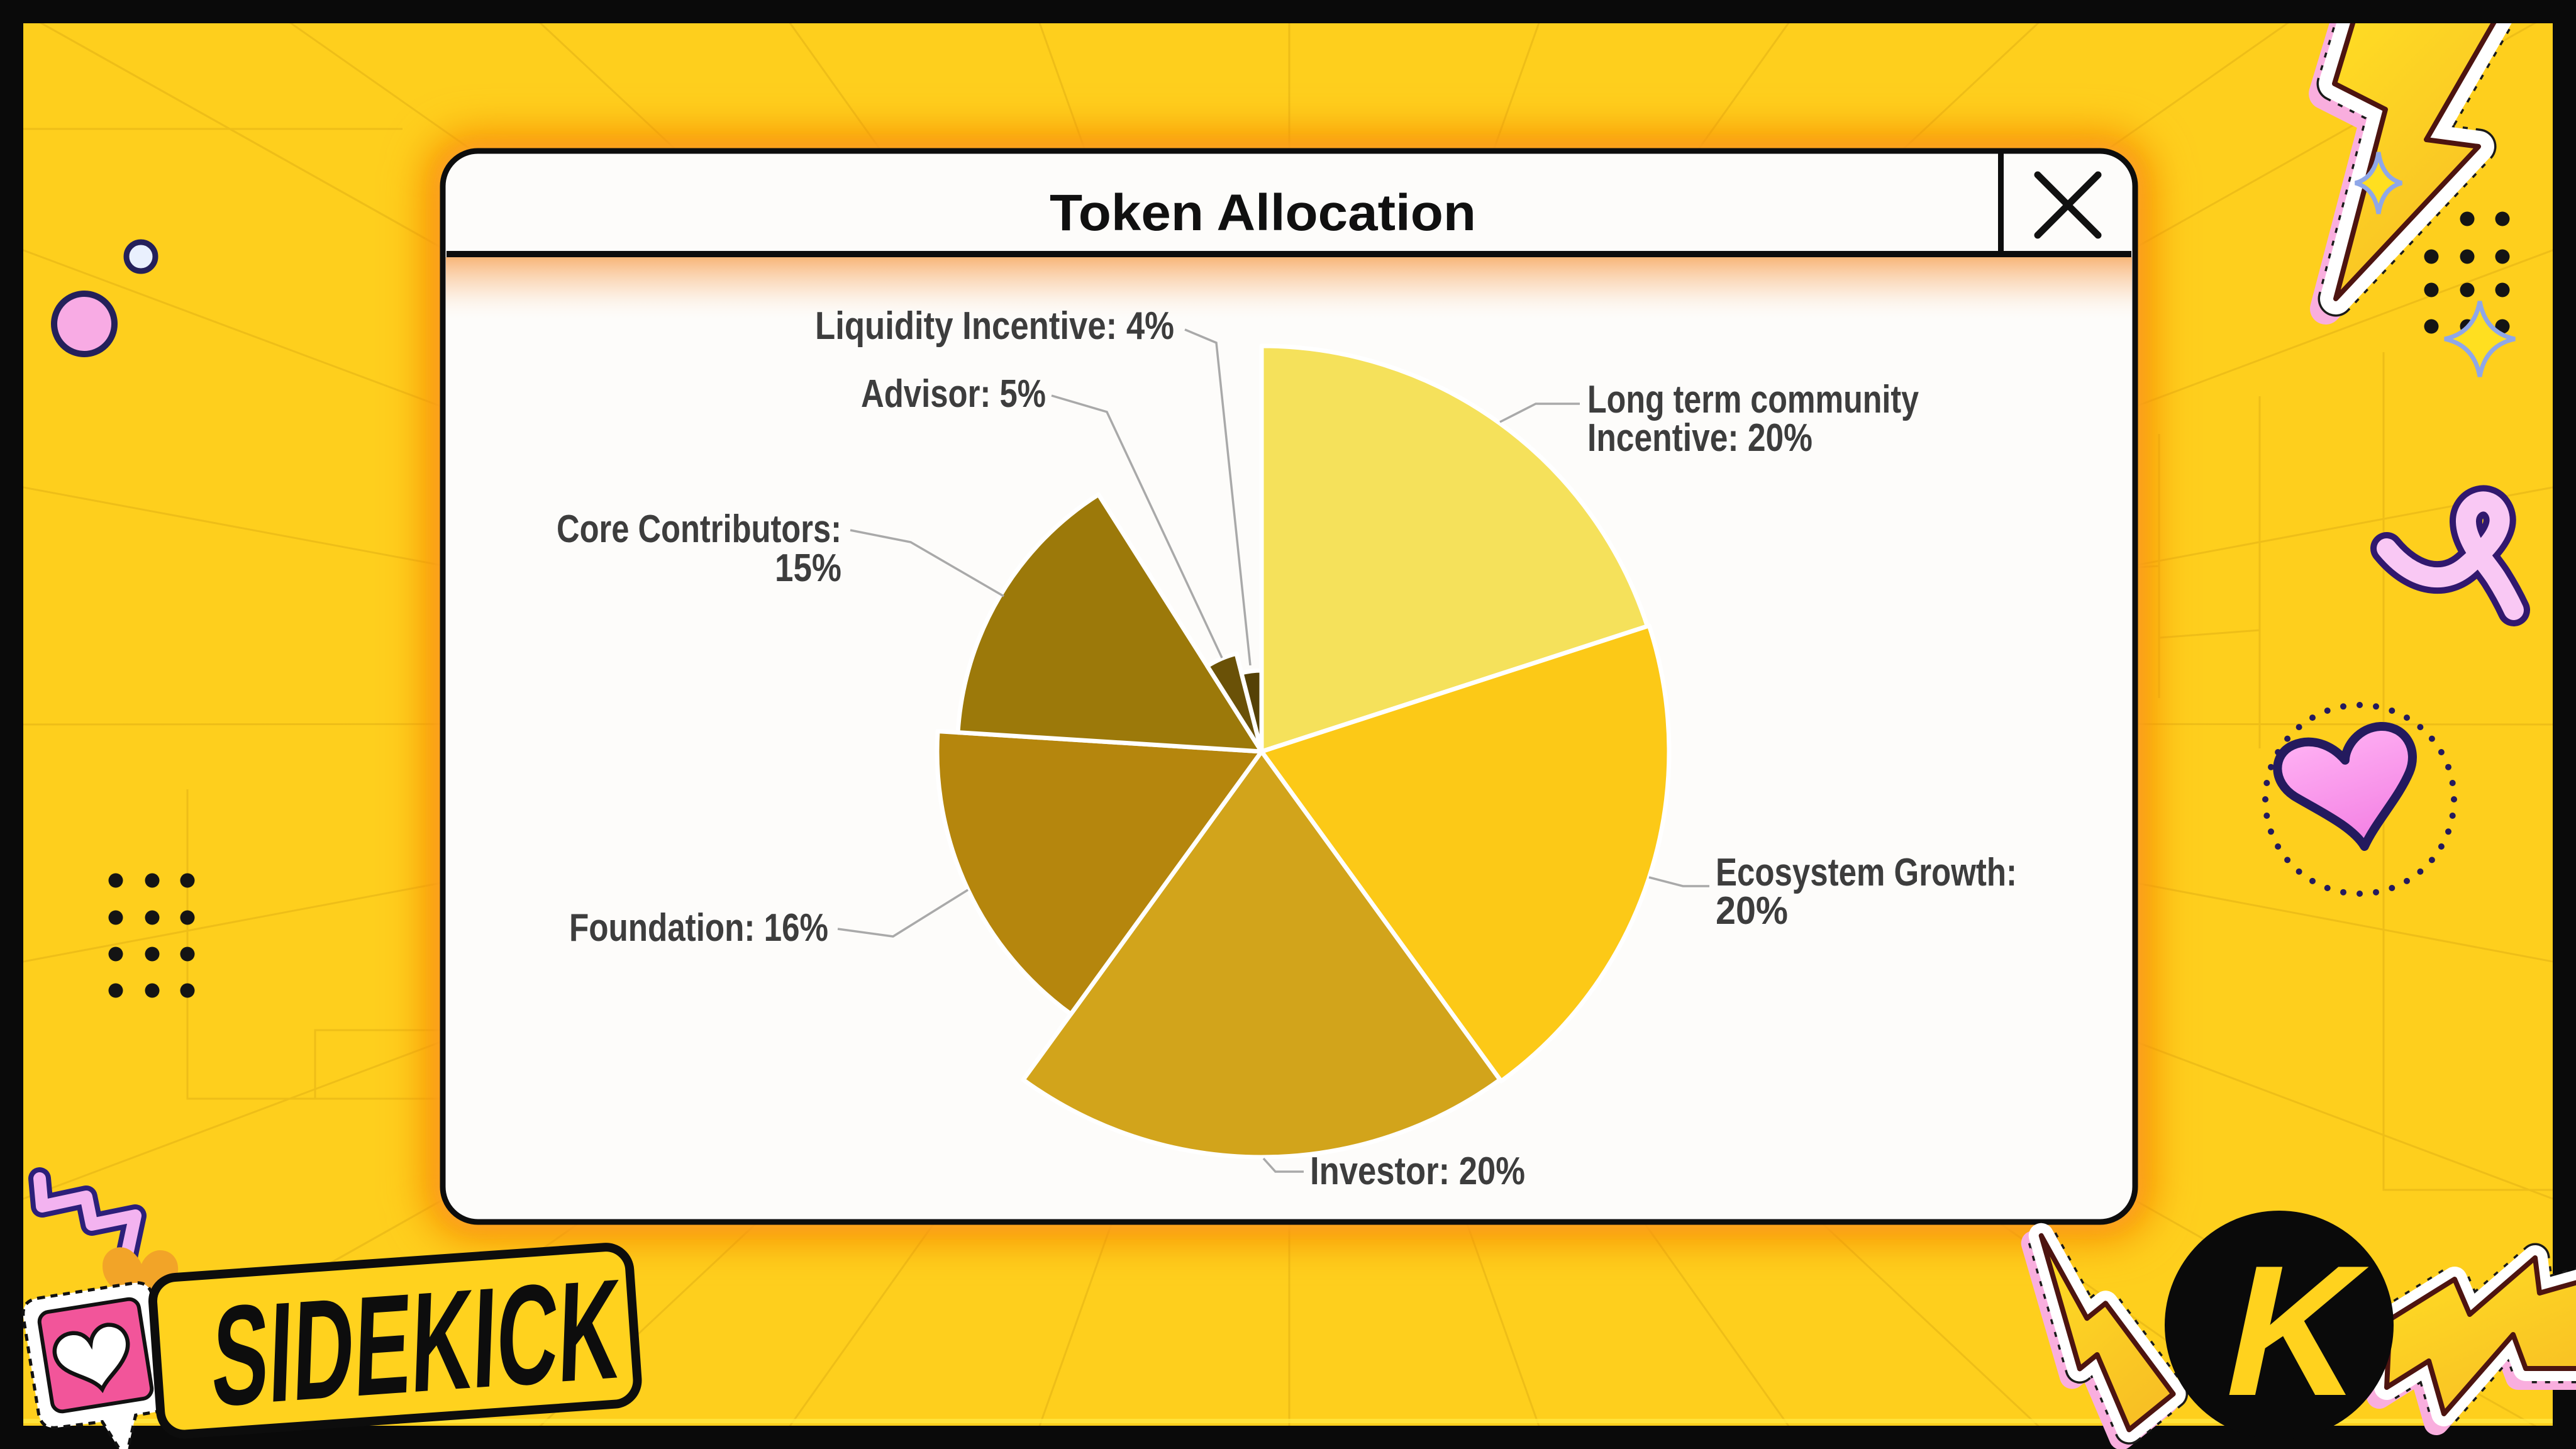  Describe the element at coordinates (1417, 1171) in the screenshot. I see `svg-text: Investor: 20%` at that location.